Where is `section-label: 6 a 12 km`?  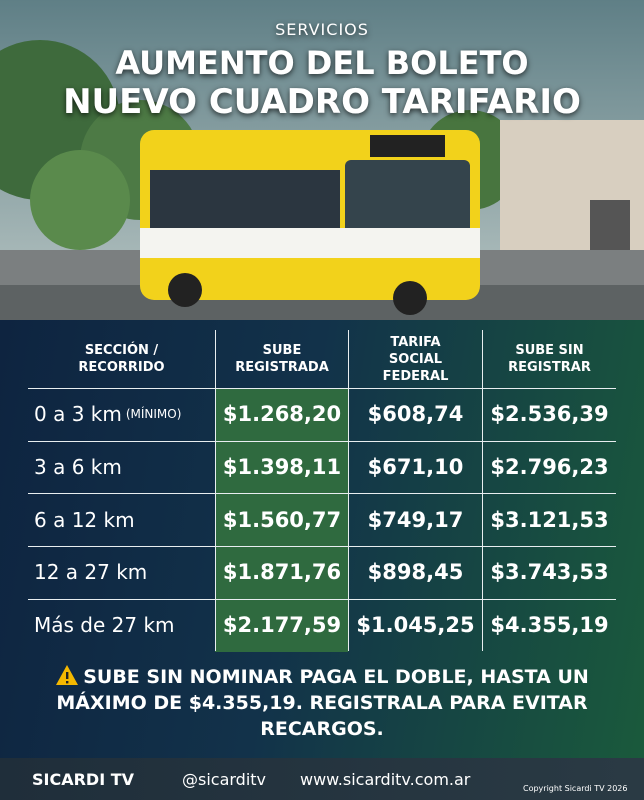
section-label: 6 a 12 km is located at coordinates (84, 519).